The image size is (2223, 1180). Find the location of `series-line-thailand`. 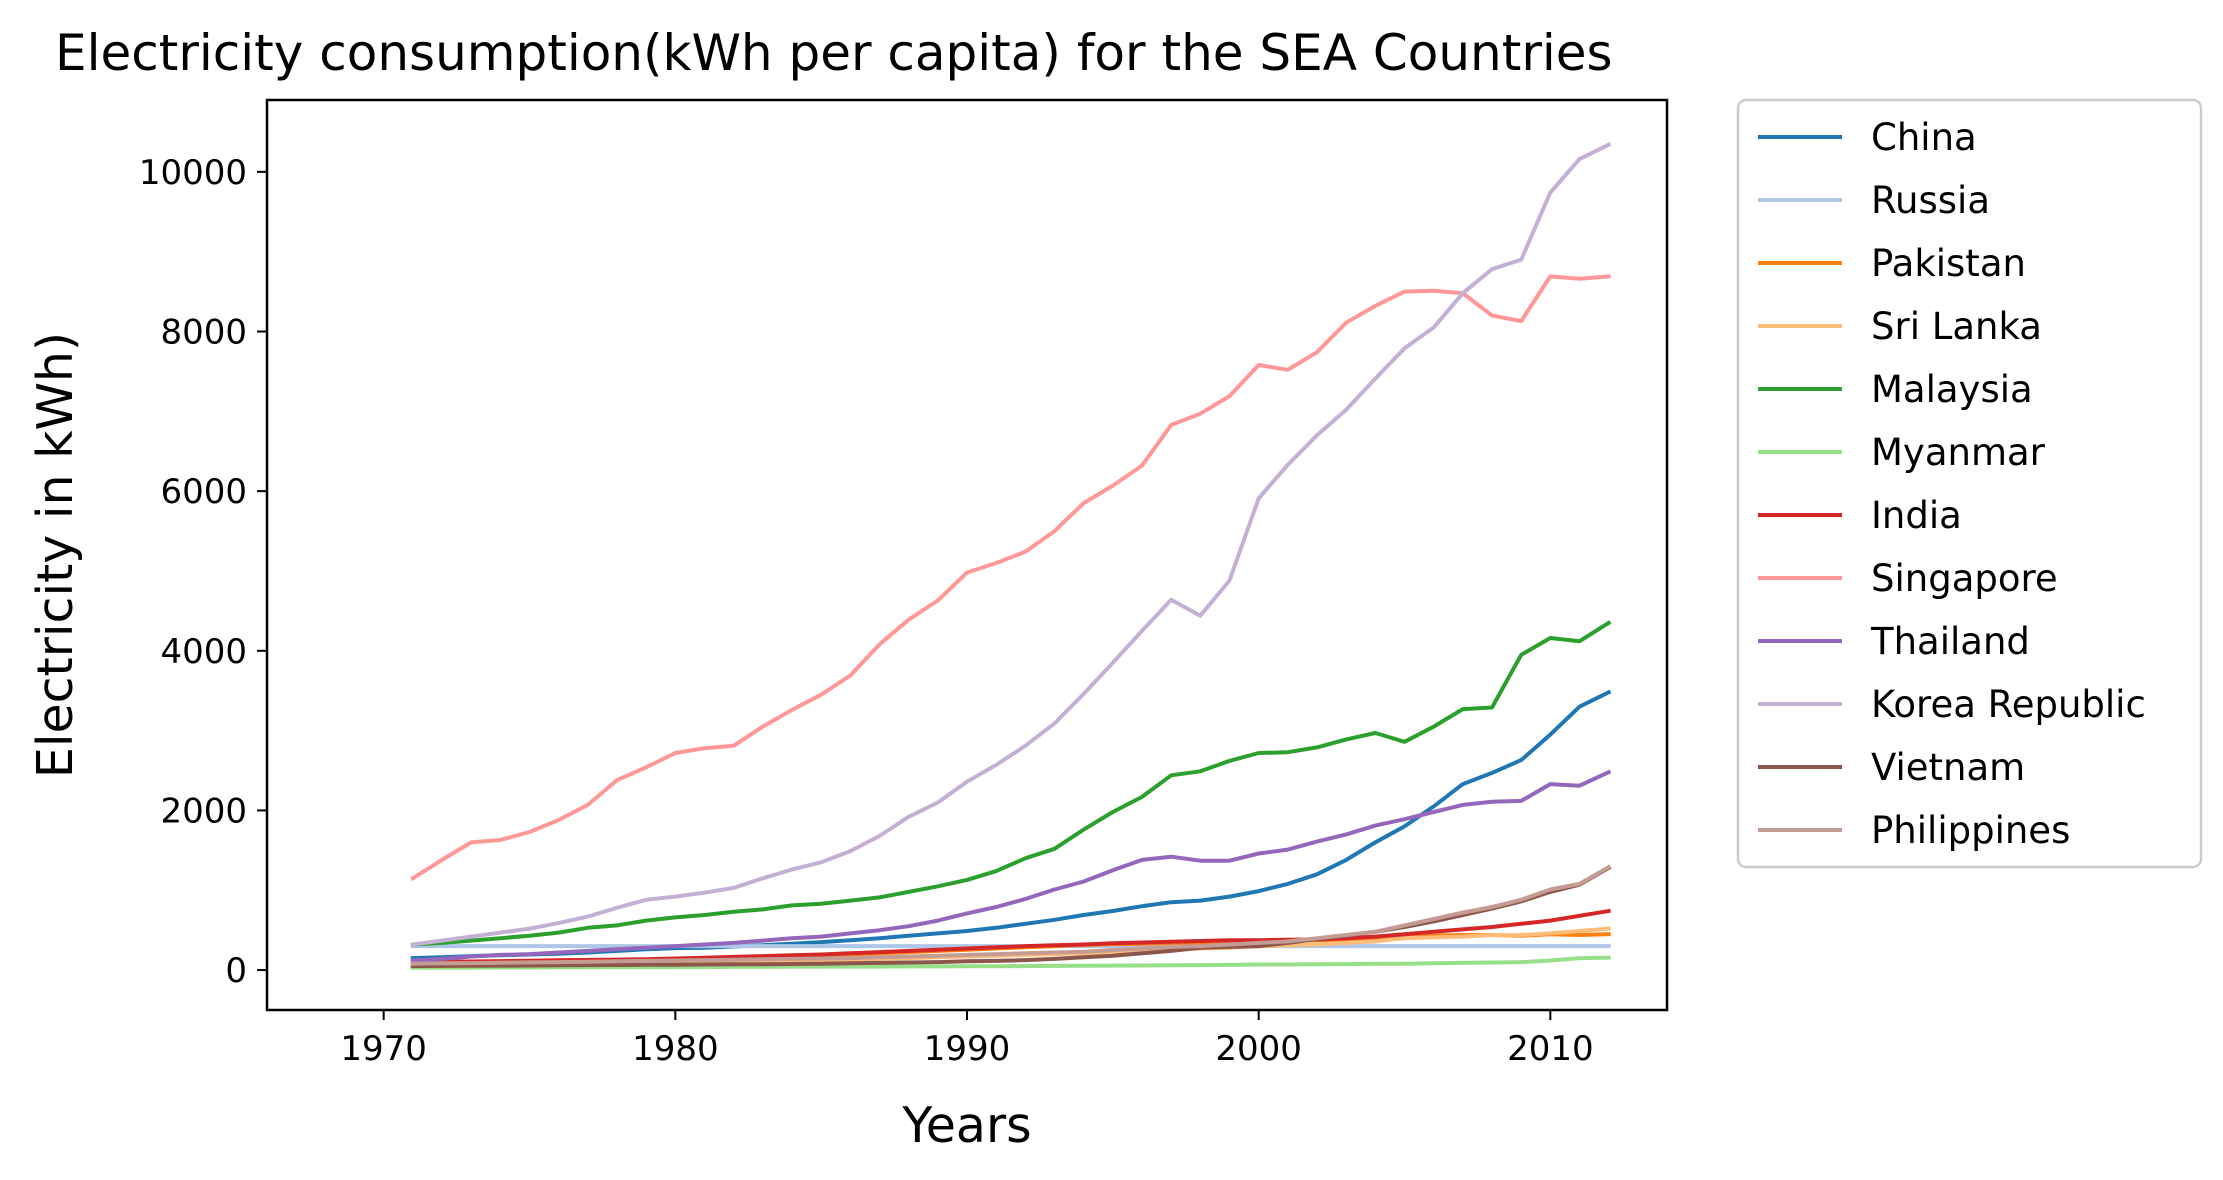

series-line-thailand is located at coordinates (1011, 866).